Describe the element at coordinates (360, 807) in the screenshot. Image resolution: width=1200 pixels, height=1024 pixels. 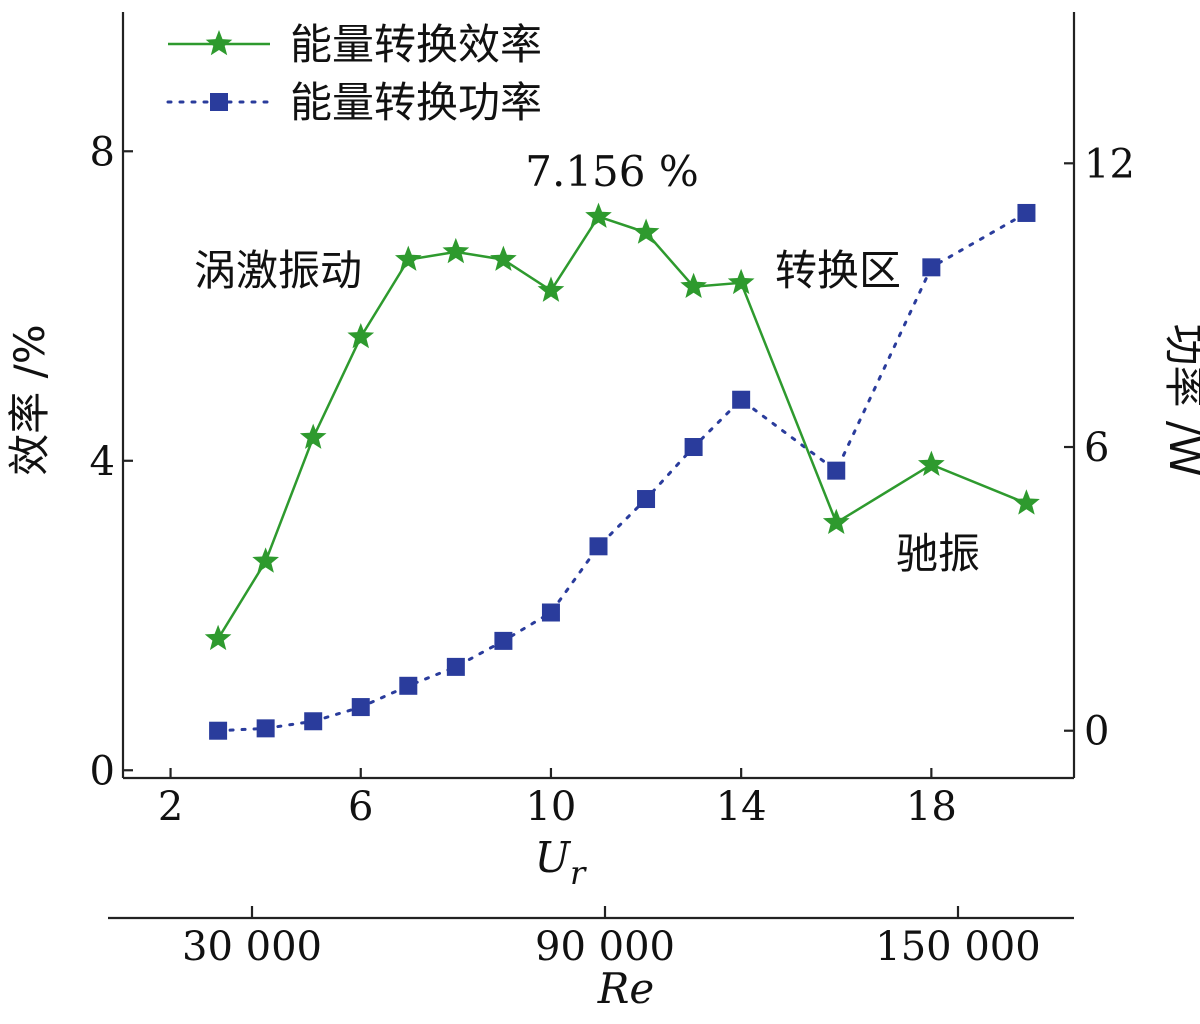
I see `x-tick-label: 6` at that location.